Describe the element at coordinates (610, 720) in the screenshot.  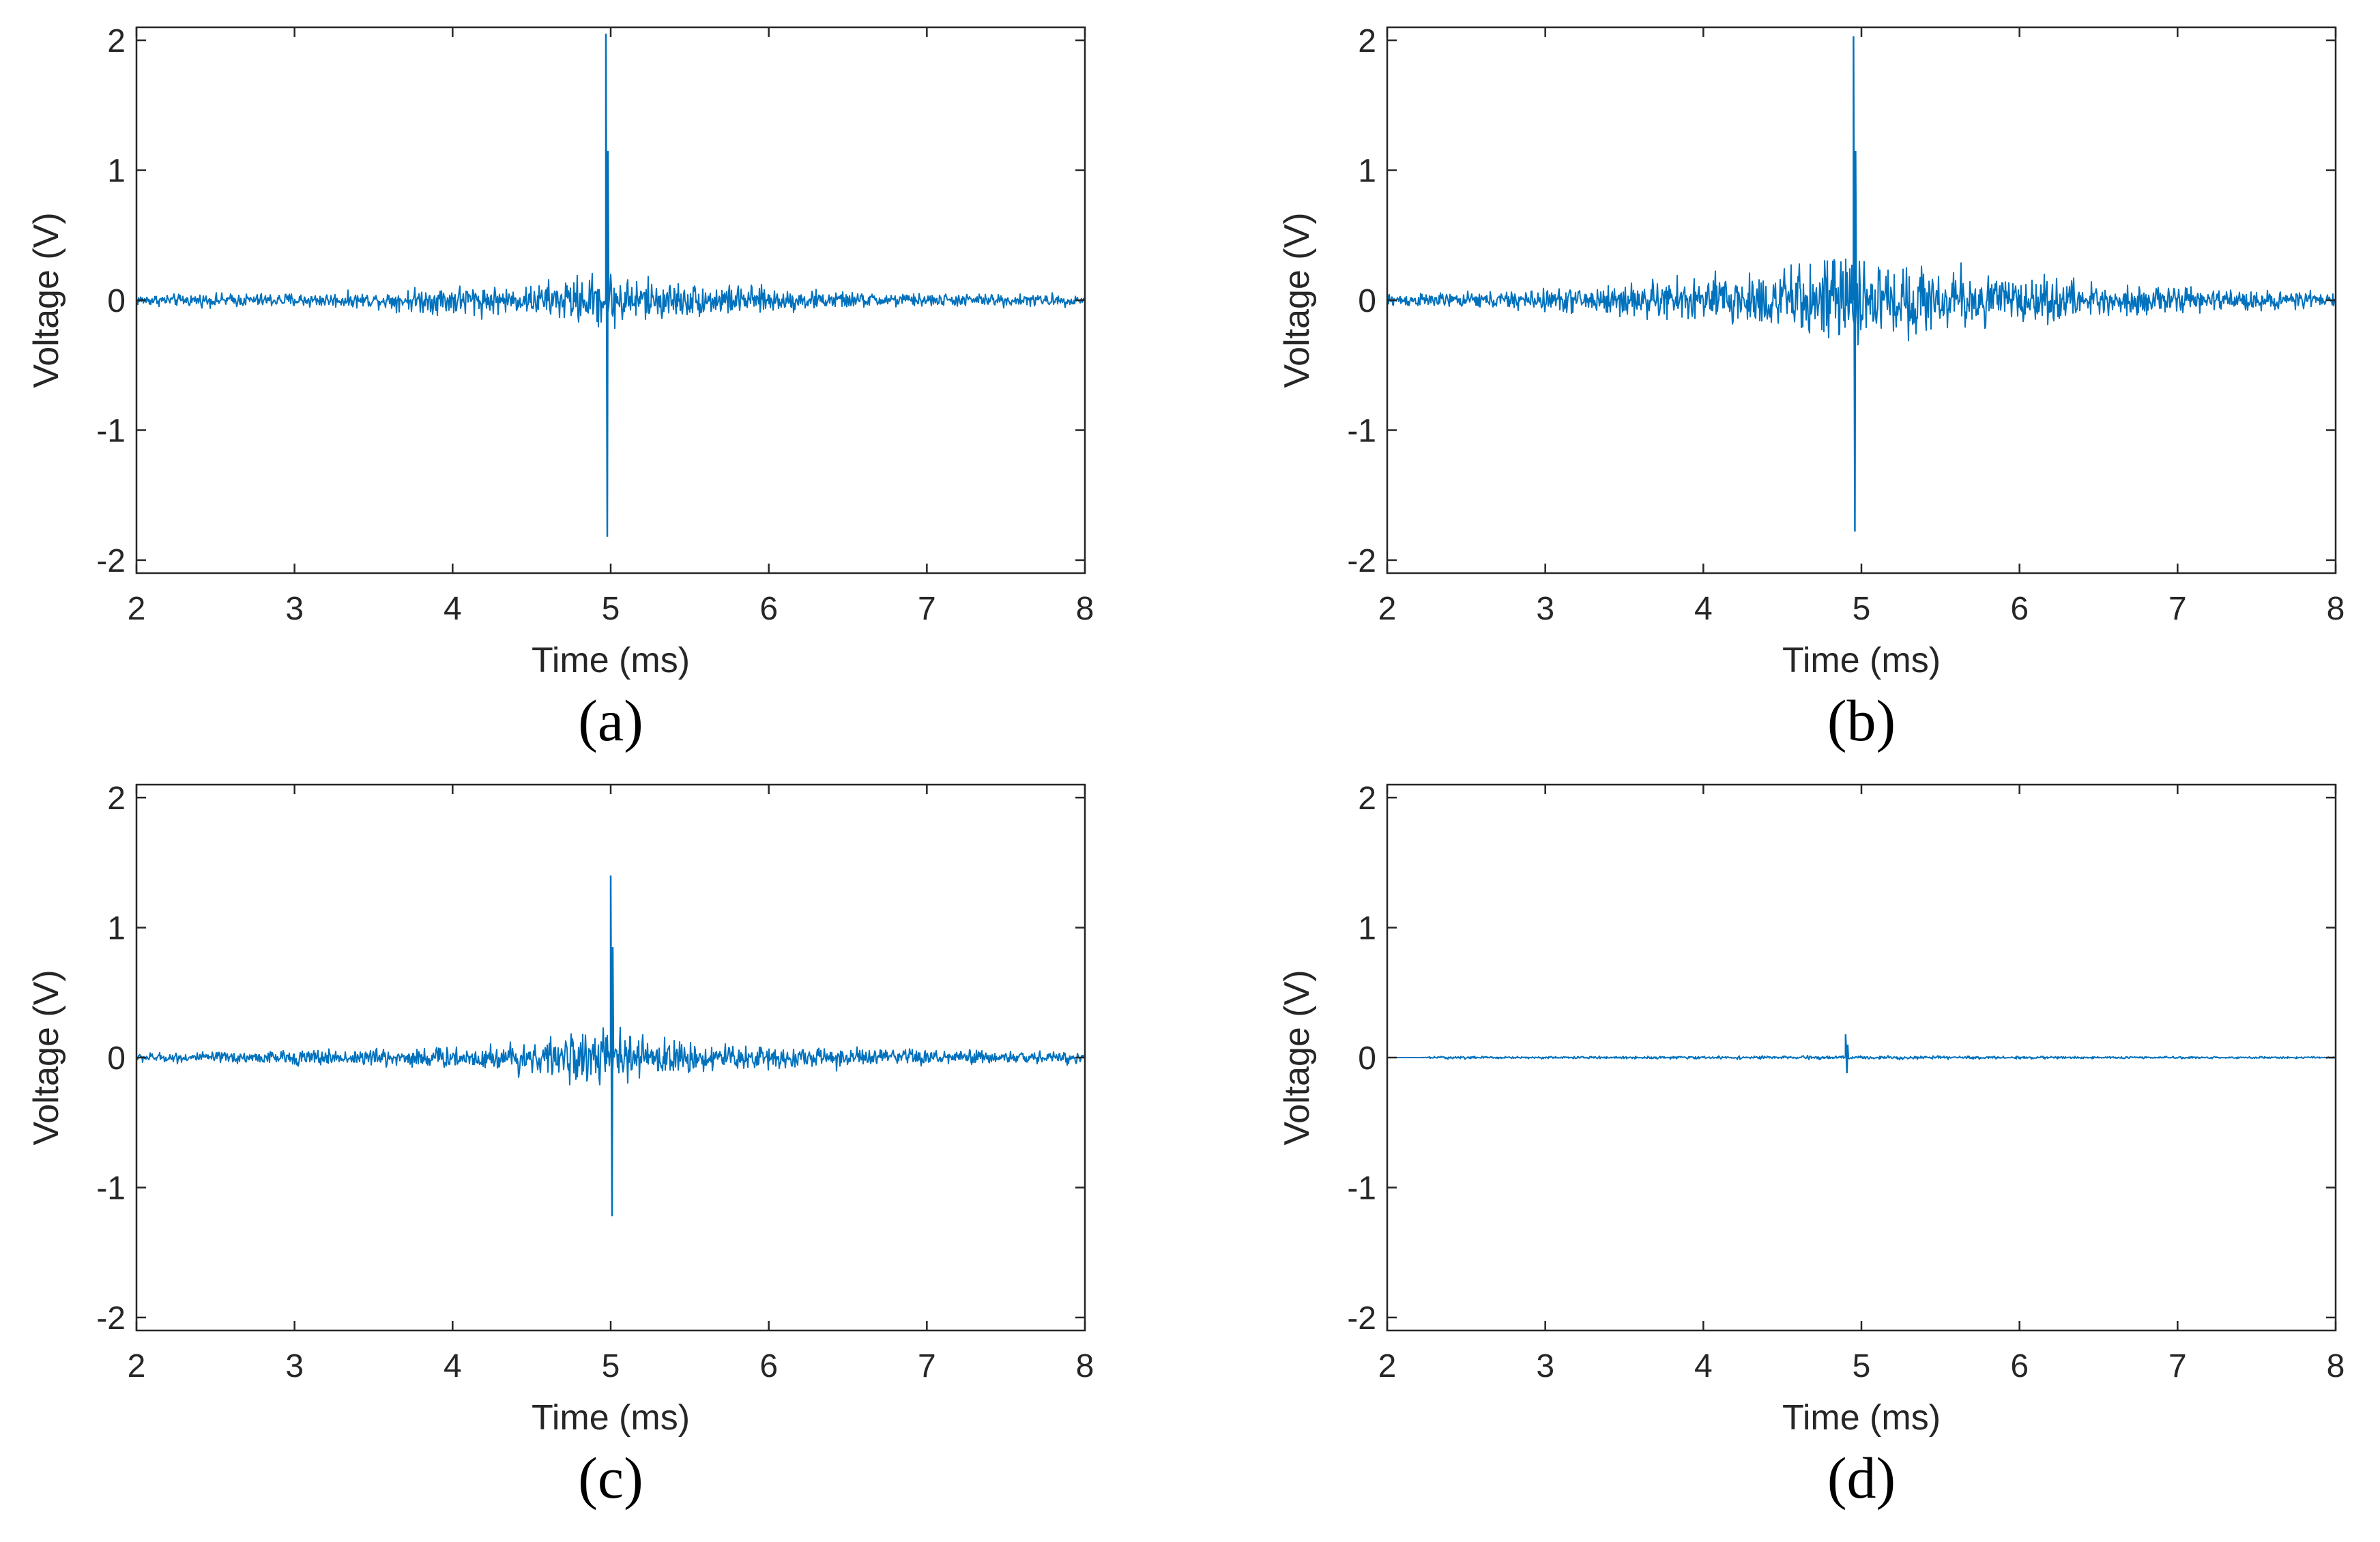
I see `panel-caption: (a)` at that location.